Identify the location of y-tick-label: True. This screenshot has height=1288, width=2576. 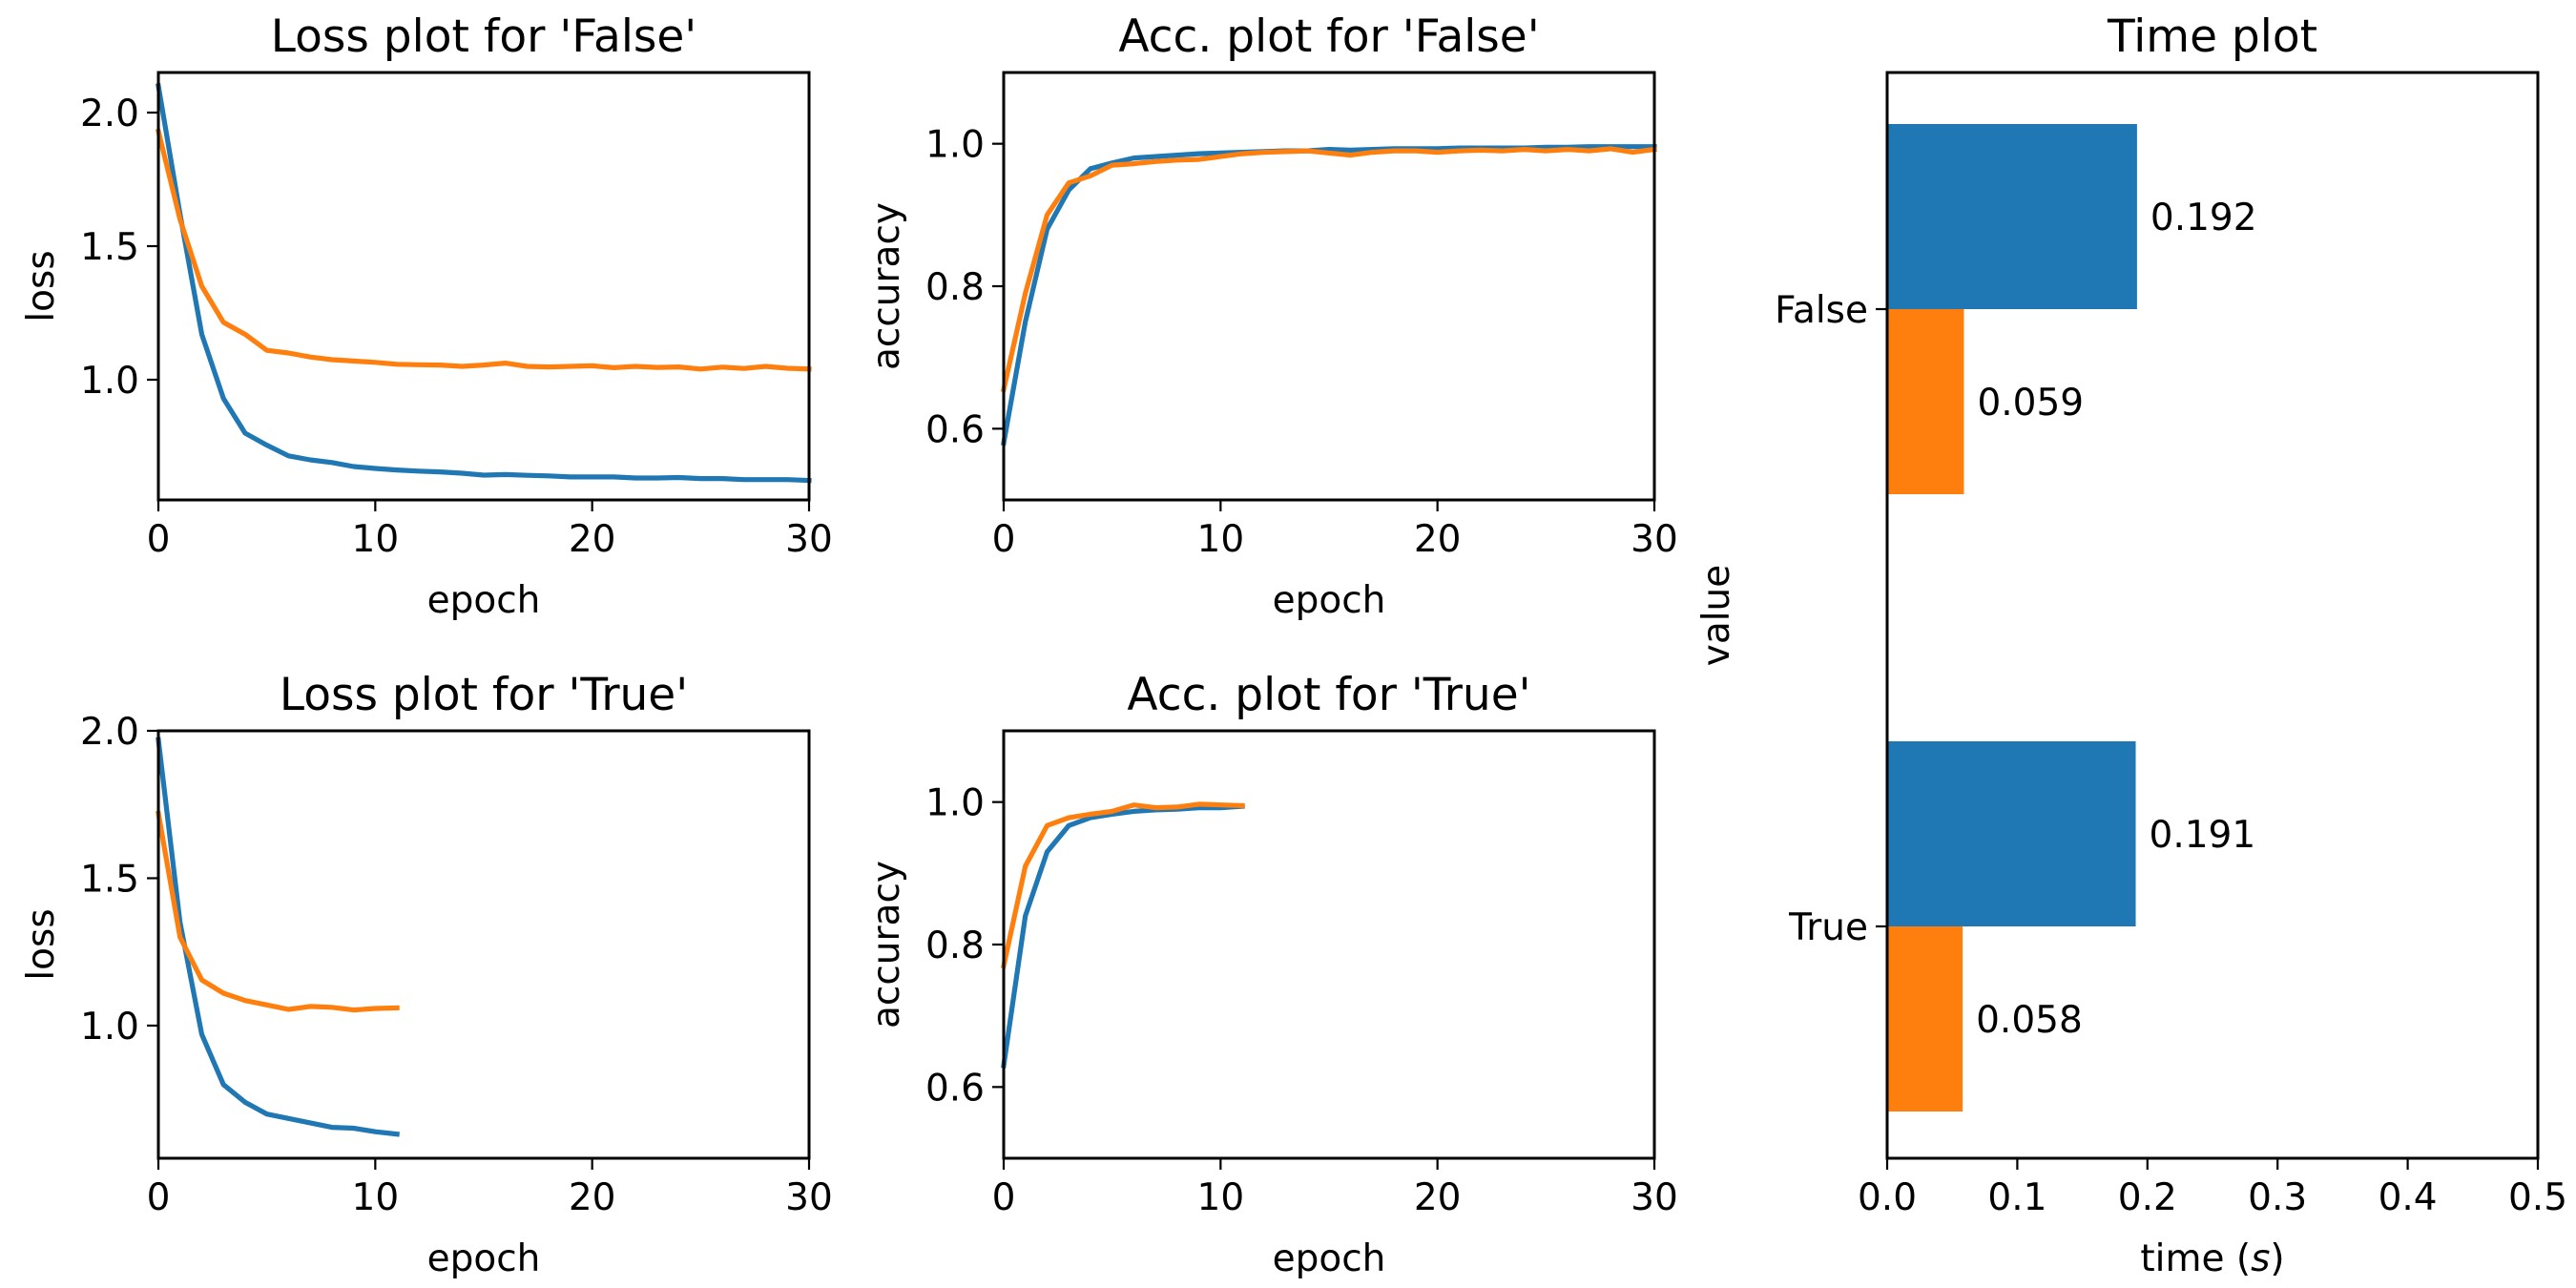
(1828, 927).